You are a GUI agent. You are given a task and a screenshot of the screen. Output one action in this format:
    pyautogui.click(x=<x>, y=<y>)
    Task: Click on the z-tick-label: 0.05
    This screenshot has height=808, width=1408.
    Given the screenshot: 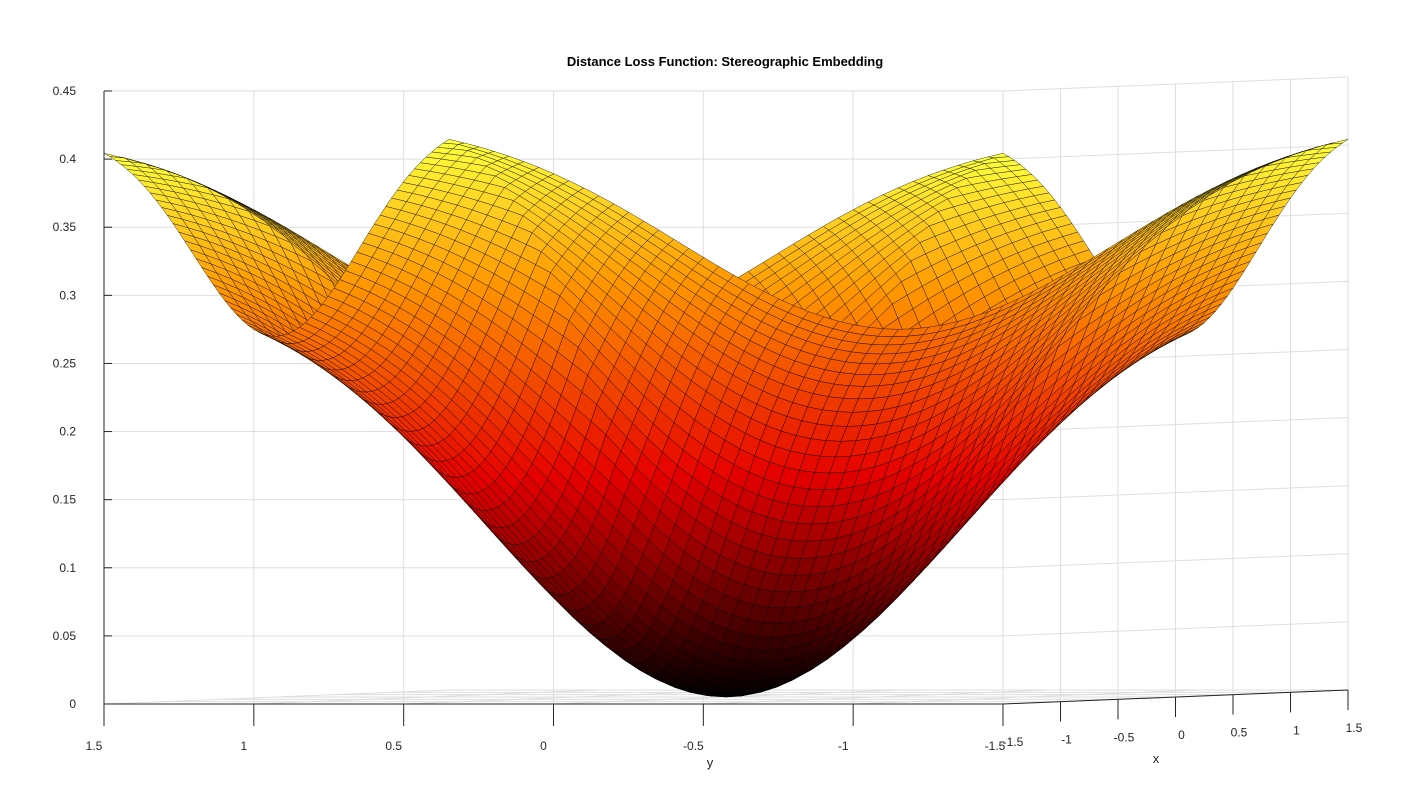 What is the action you would take?
    pyautogui.click(x=65, y=636)
    